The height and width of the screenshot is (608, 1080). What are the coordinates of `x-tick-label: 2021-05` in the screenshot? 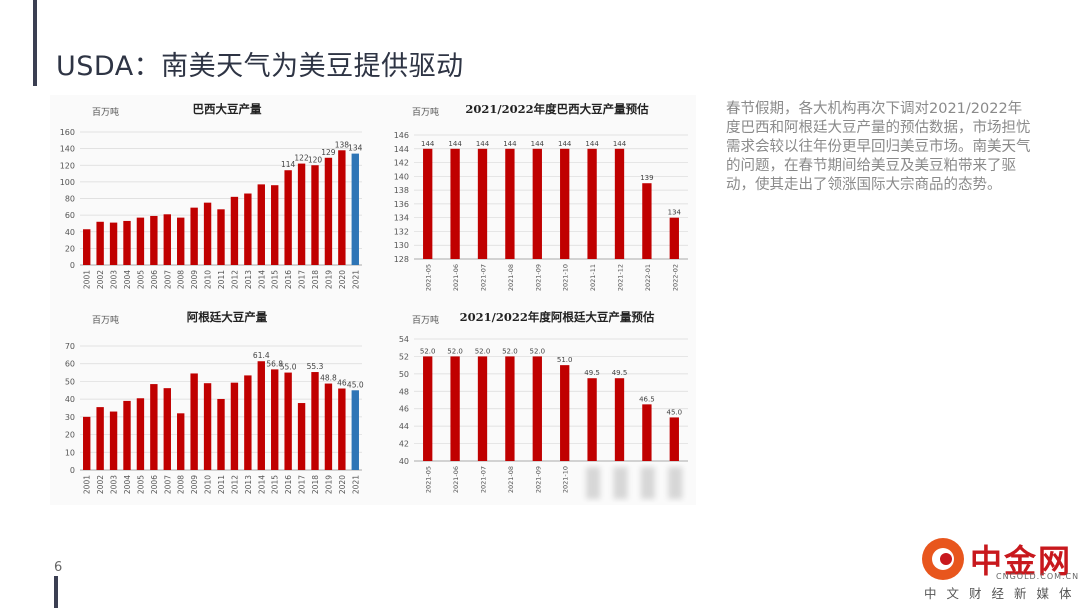 It's located at (429, 479).